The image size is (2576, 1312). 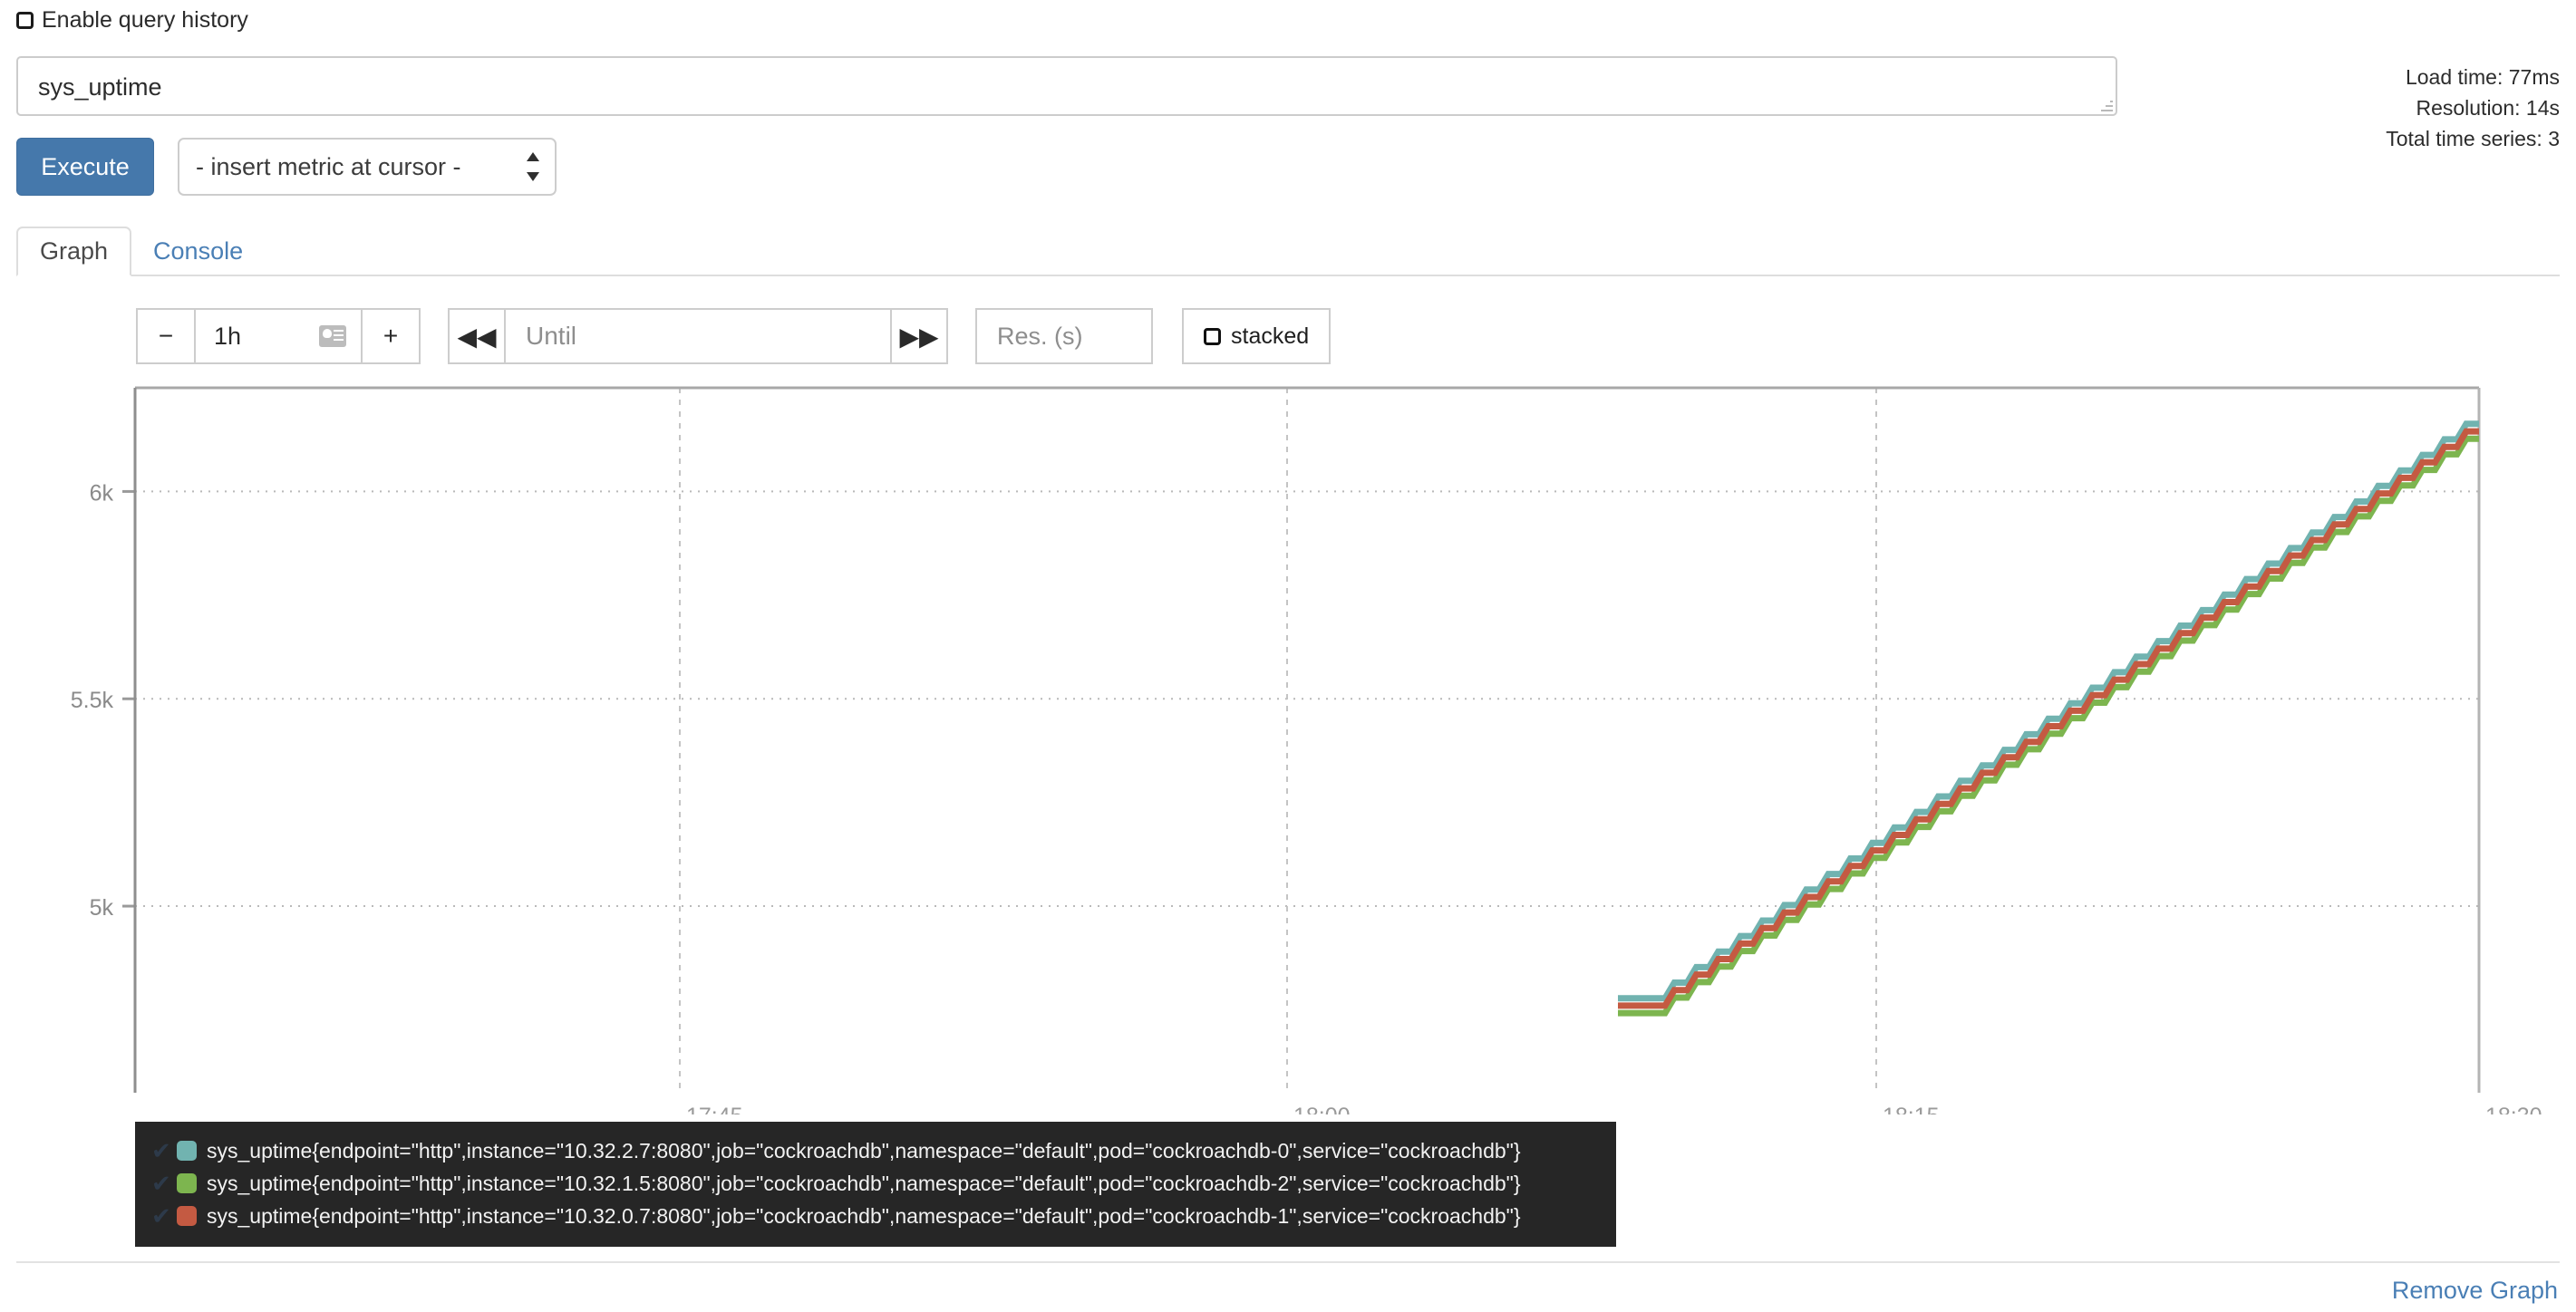 What do you see at coordinates (1322, 1109) in the screenshot?
I see `svg-text: 18:00` at bounding box center [1322, 1109].